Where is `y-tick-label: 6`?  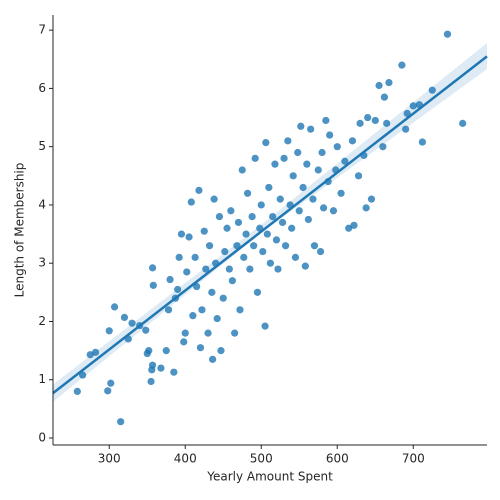 y-tick-label: 6 is located at coordinates (42, 88).